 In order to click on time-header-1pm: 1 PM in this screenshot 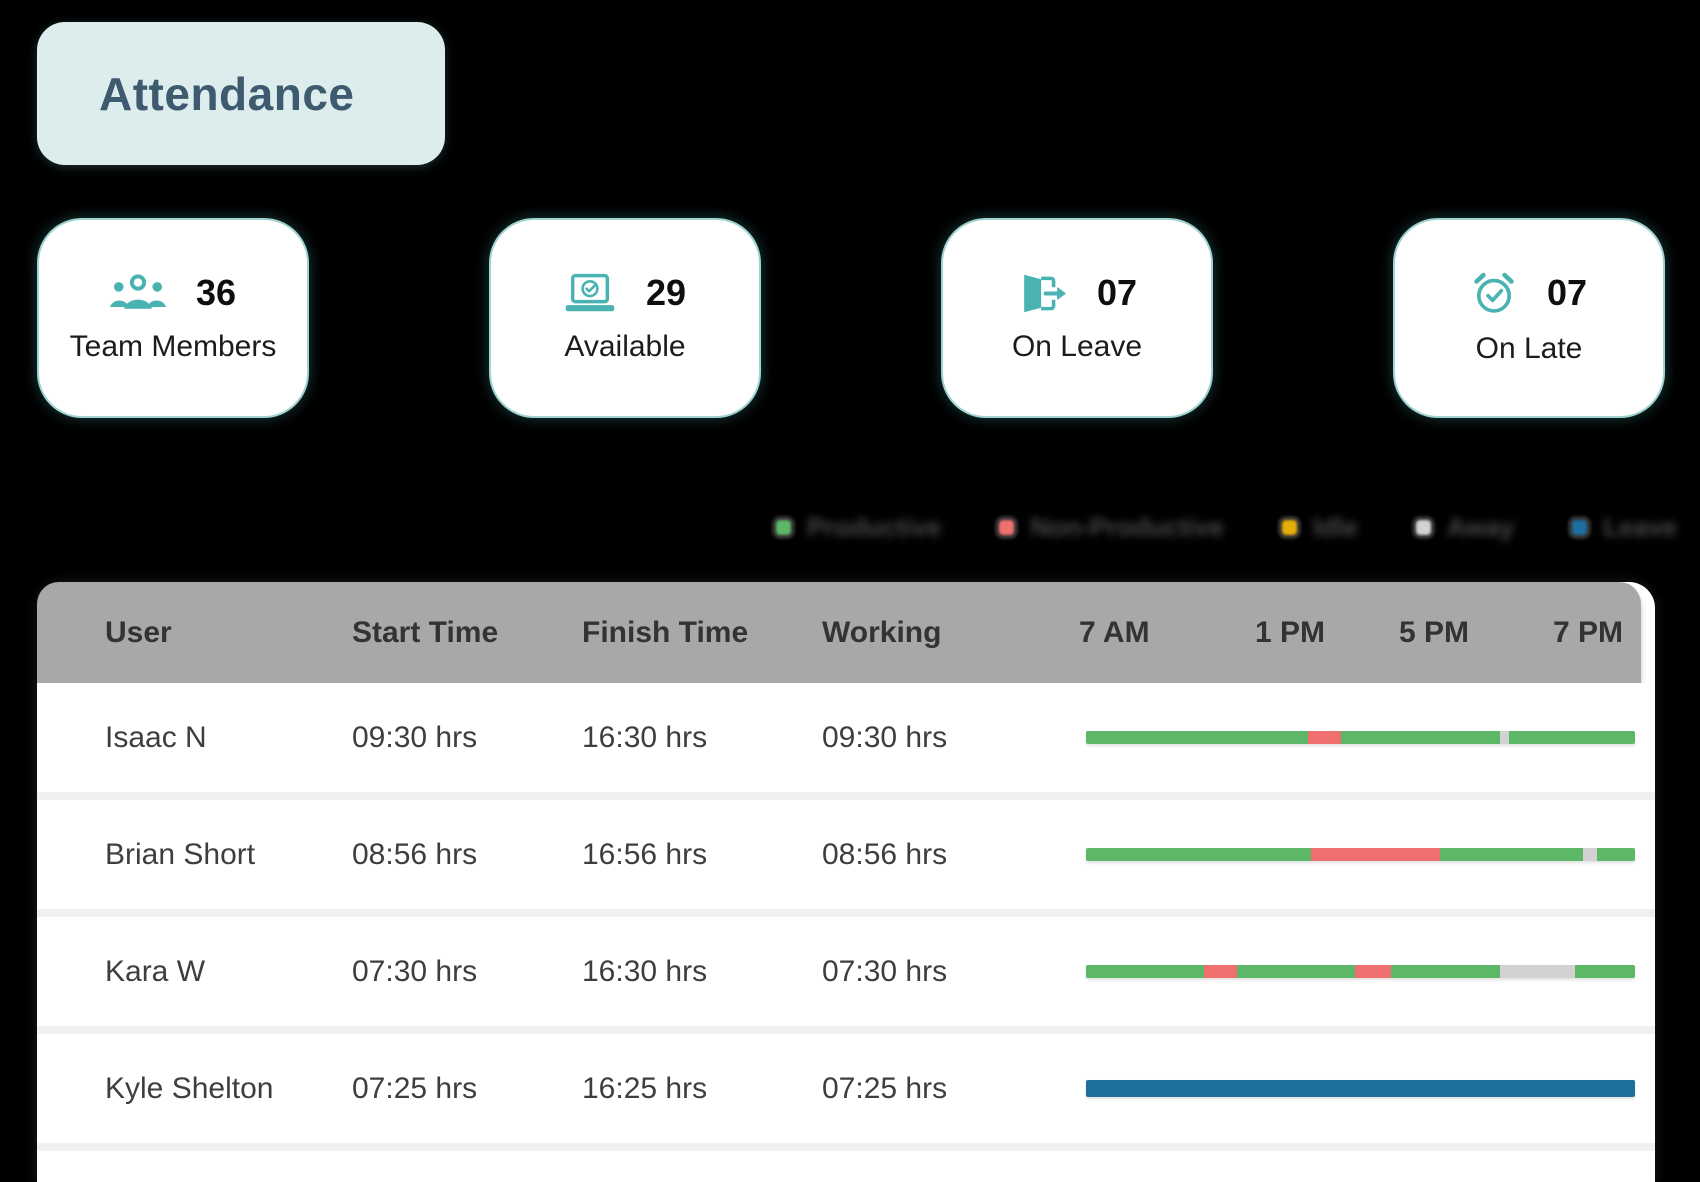, I will do `click(1290, 632)`.